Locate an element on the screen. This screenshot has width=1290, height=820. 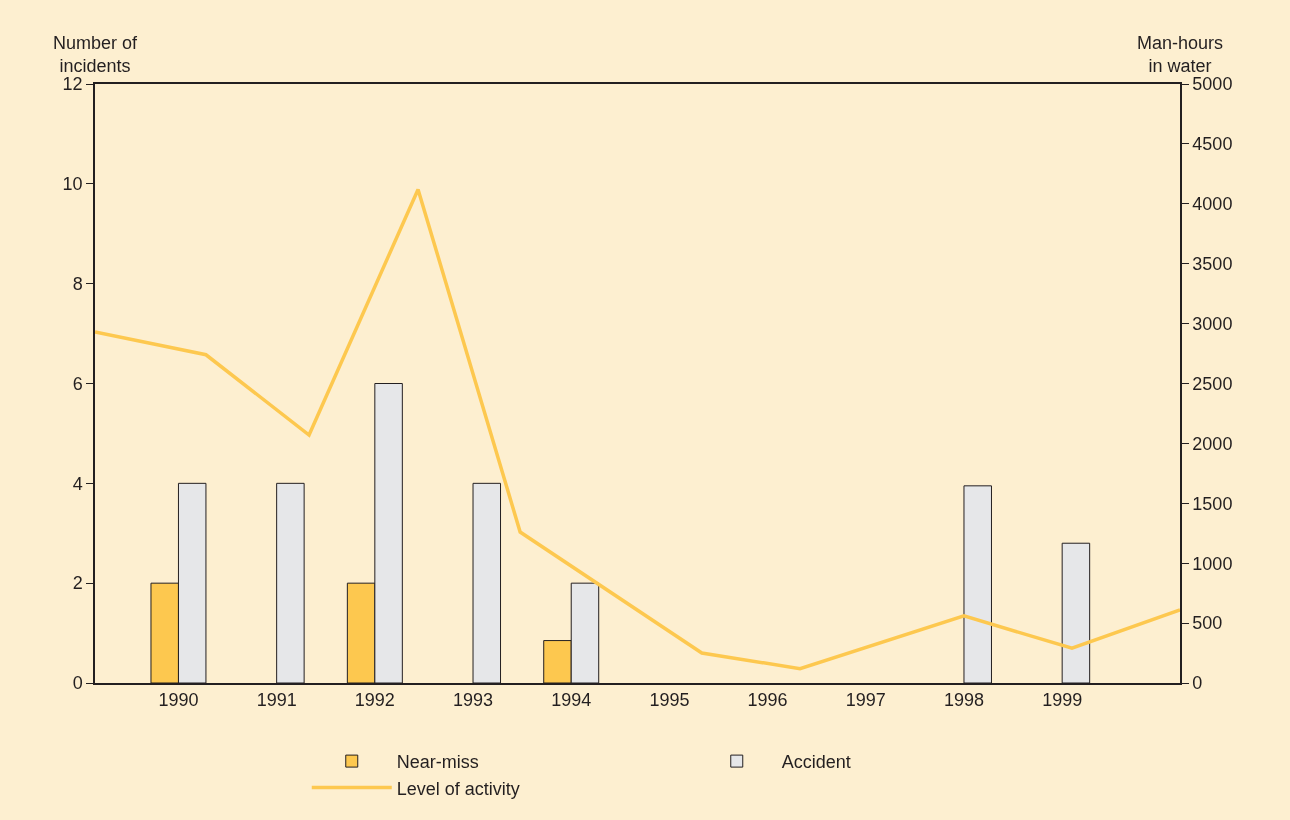
y2-tick-label: 0 is located at coordinates (1197, 683).